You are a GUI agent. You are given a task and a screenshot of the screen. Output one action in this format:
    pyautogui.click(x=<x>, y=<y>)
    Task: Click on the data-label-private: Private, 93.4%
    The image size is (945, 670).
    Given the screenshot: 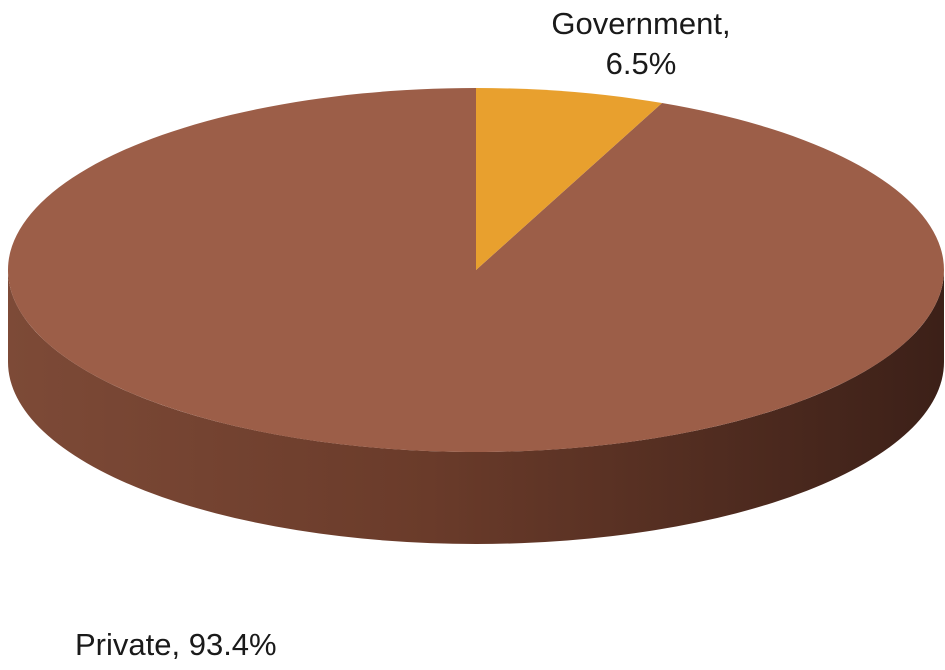 What is the action you would take?
    pyautogui.click(x=176, y=644)
    